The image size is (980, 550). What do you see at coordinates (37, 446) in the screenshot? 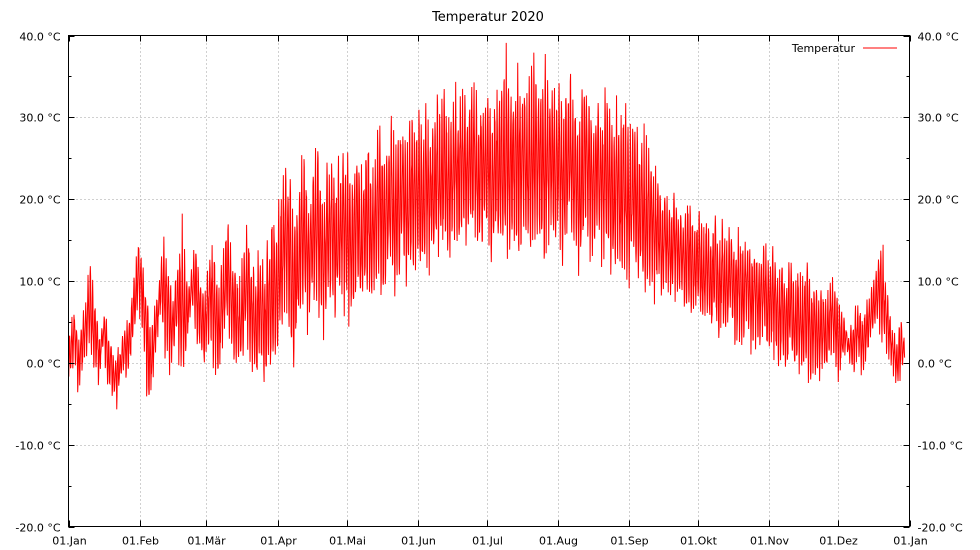
I see `y-tick-label-left: -10.0 °C` at bounding box center [37, 446].